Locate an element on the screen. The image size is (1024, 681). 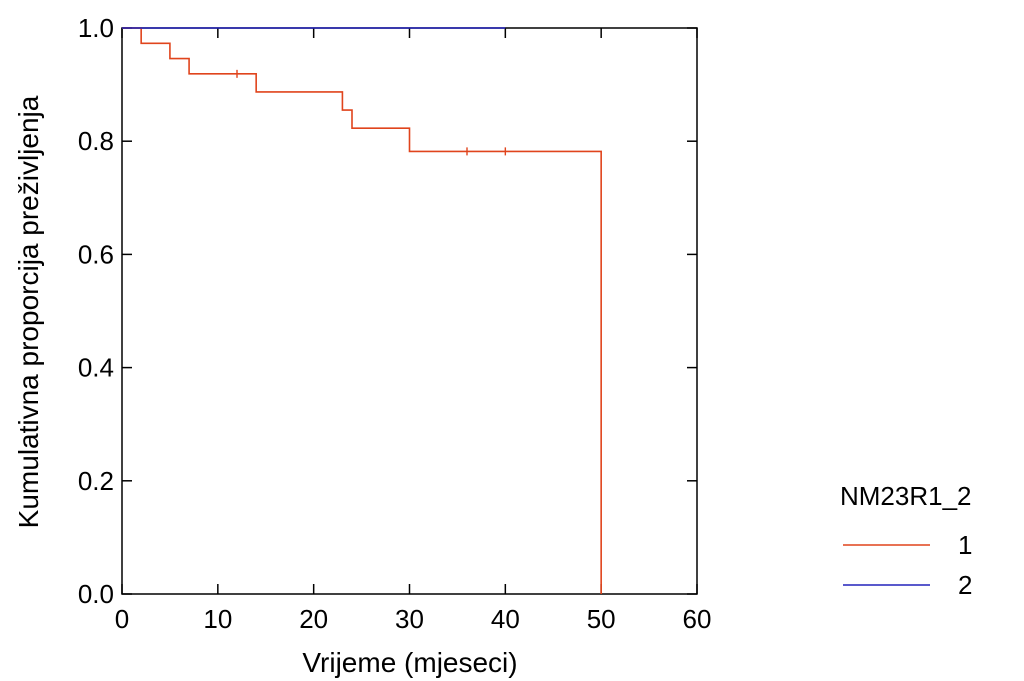
y-tick-label: 0.0 is located at coordinates (96, 594).